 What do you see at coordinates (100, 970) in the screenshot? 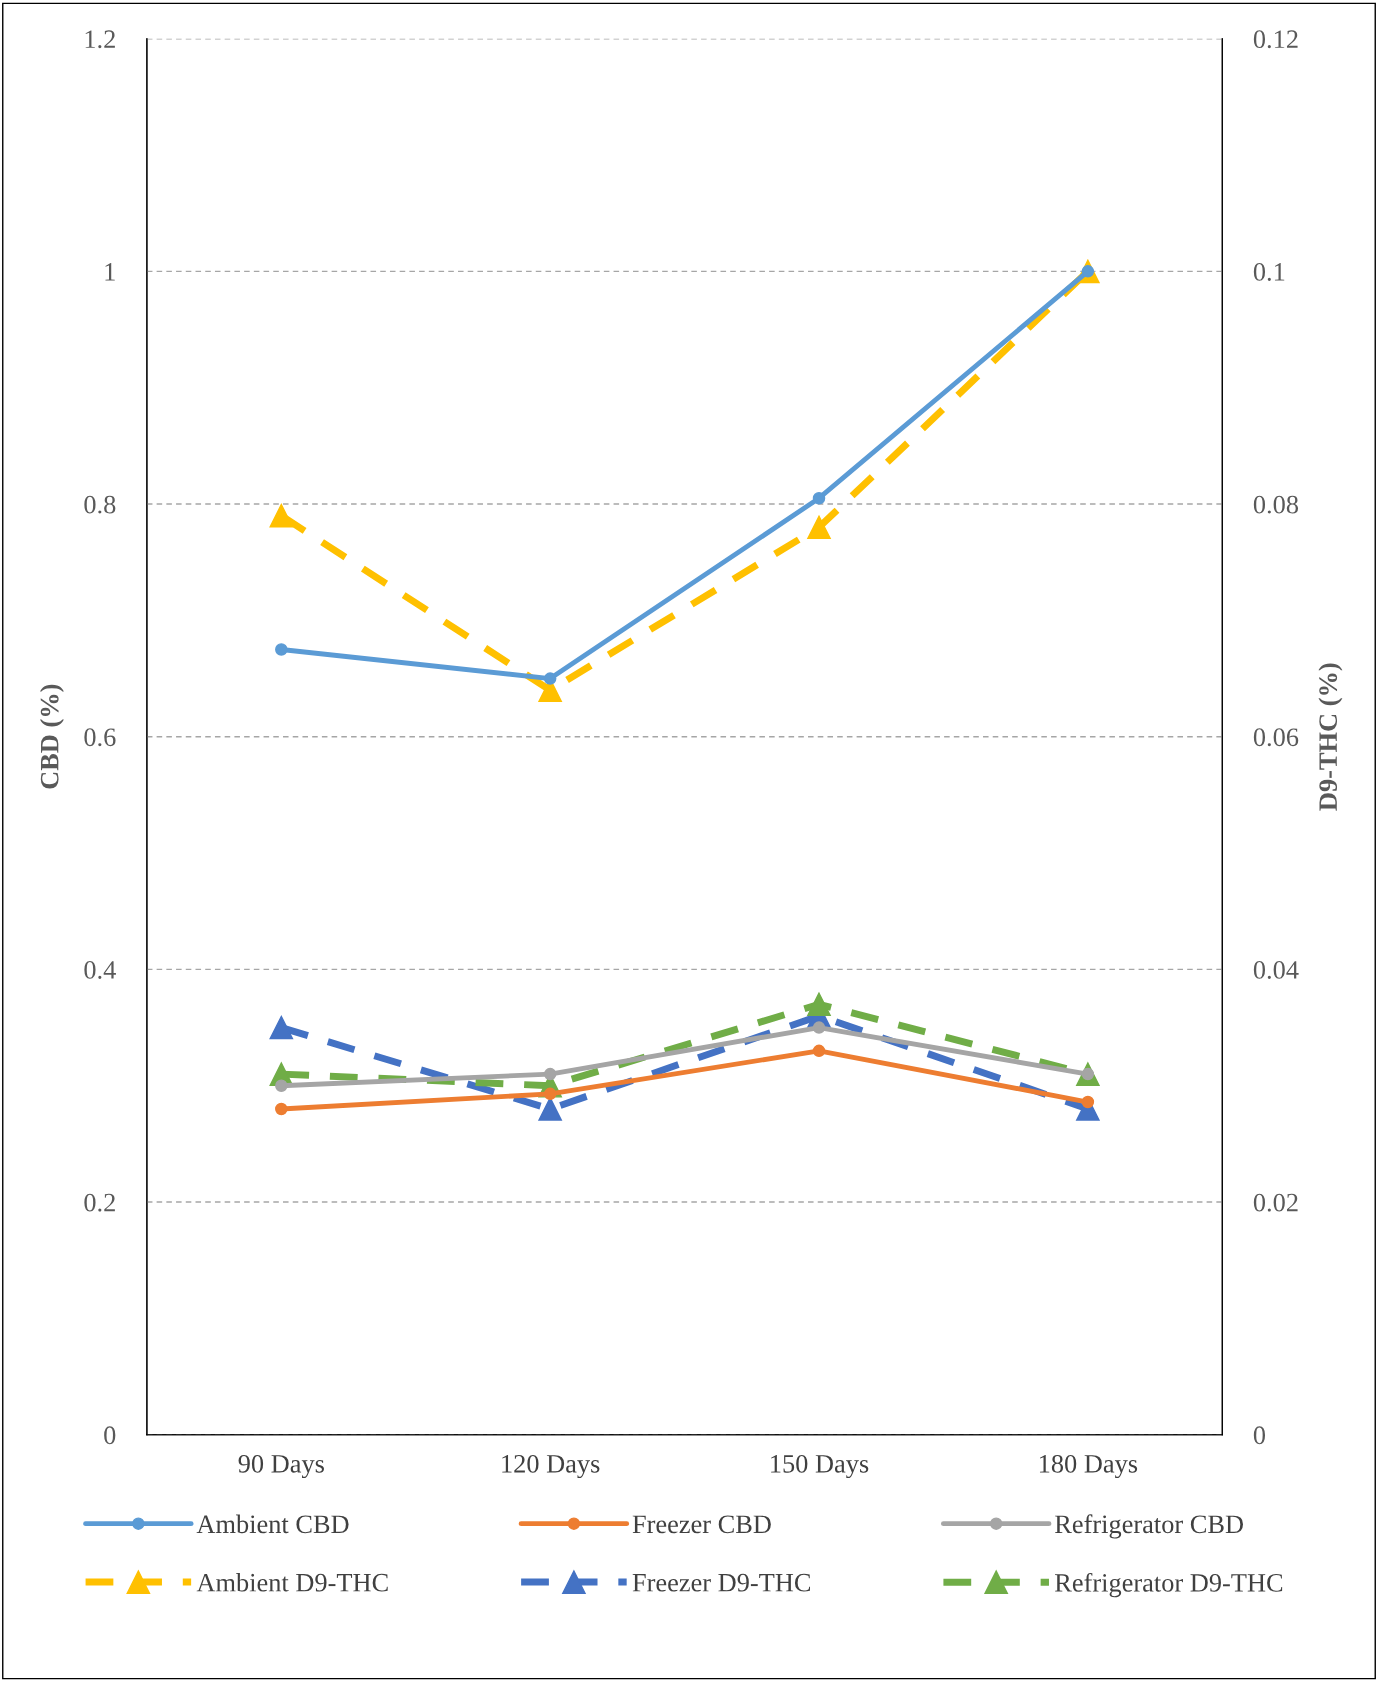
I see `y-tick-label: 0.4` at bounding box center [100, 970].